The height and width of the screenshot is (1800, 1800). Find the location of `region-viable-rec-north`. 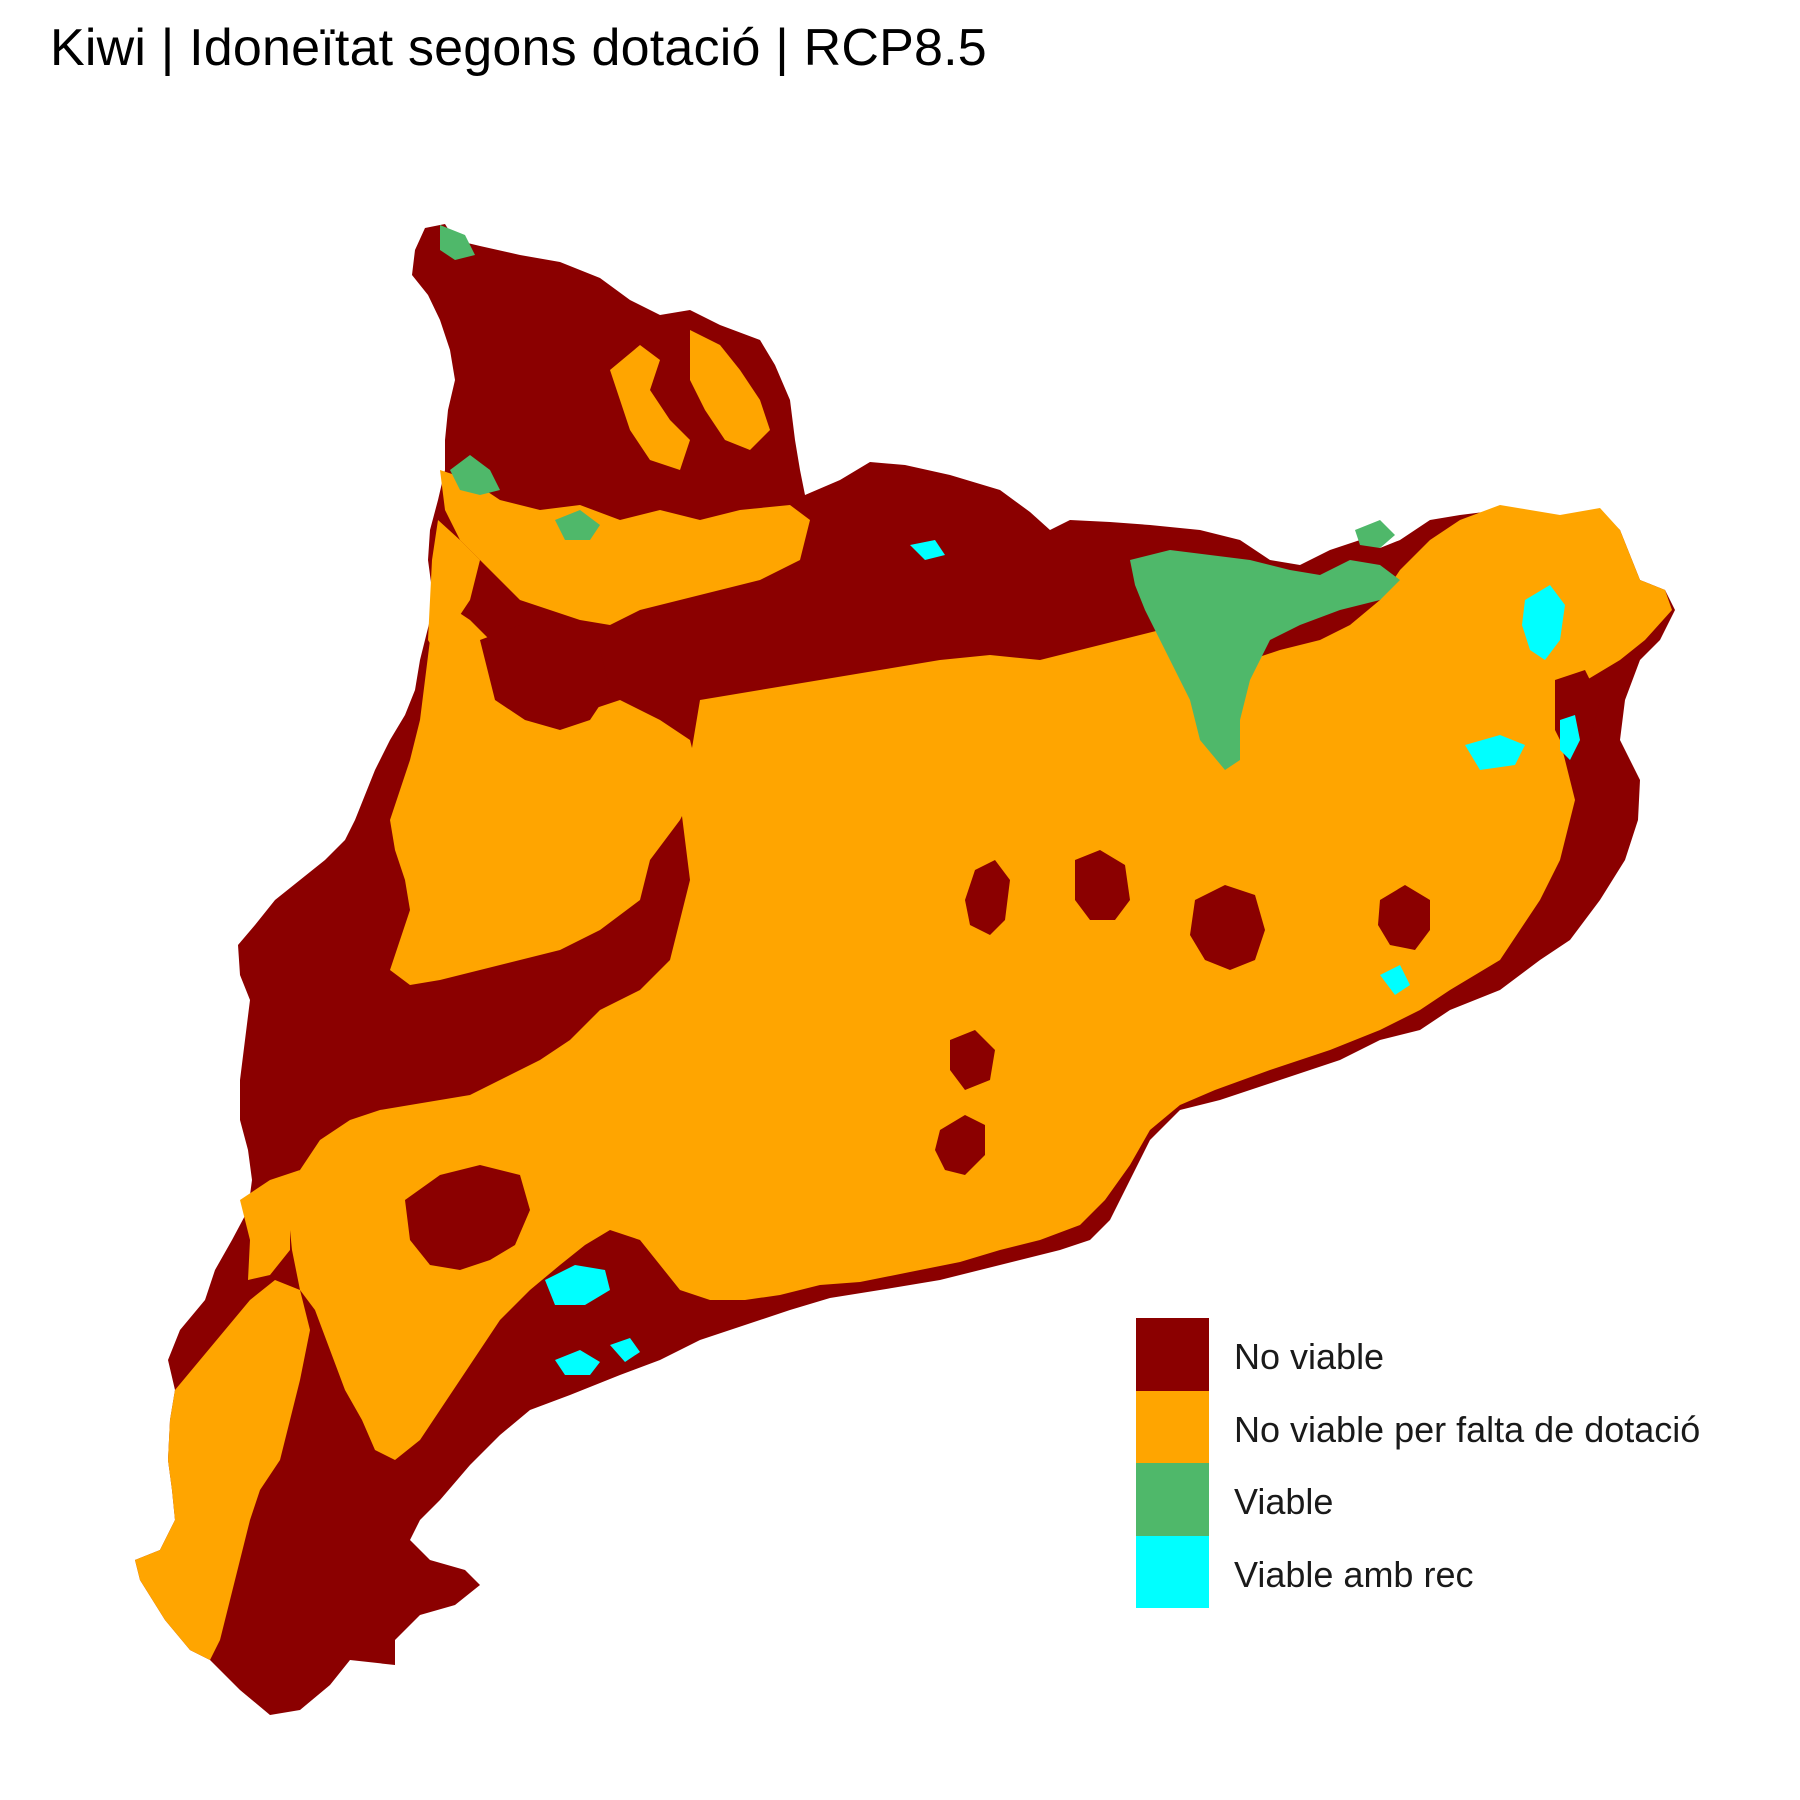

region-viable-rec-north is located at coordinates (927, 550).